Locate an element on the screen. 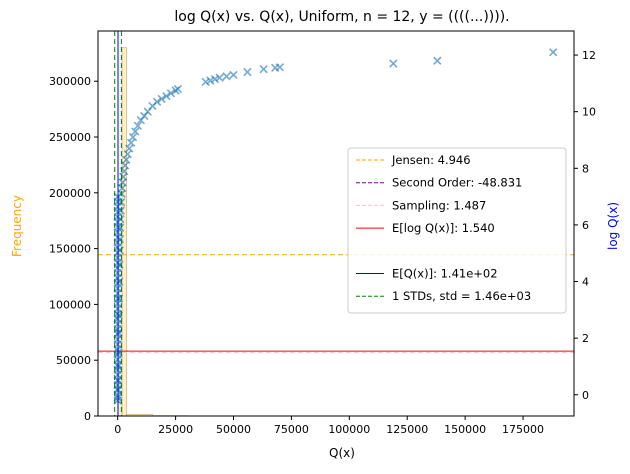 The image size is (630, 474). y-left-tick-label: 100000 is located at coordinates (70, 304).